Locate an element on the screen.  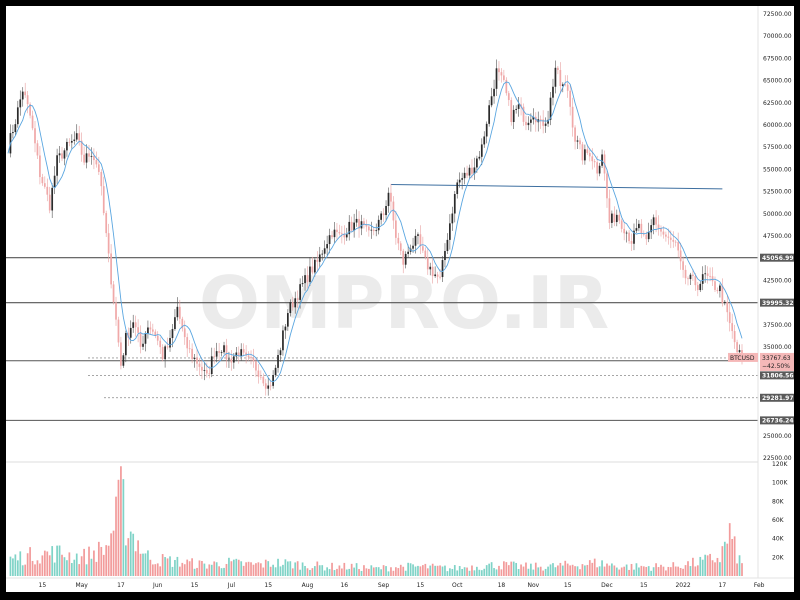
x-tick-label: 15 is located at coordinates (195, 585).